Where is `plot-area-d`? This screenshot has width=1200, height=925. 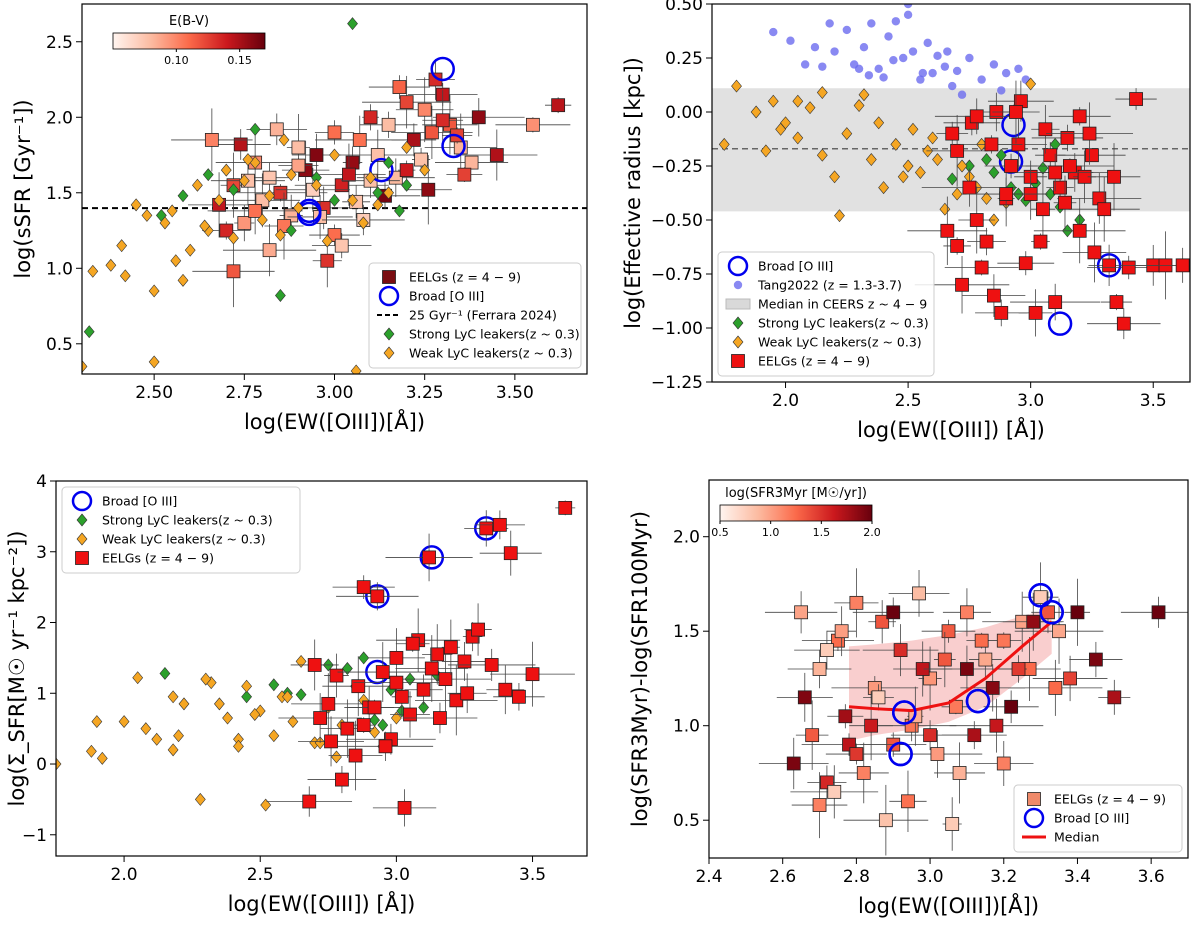
plot-area-d is located at coordinates (973, 709).